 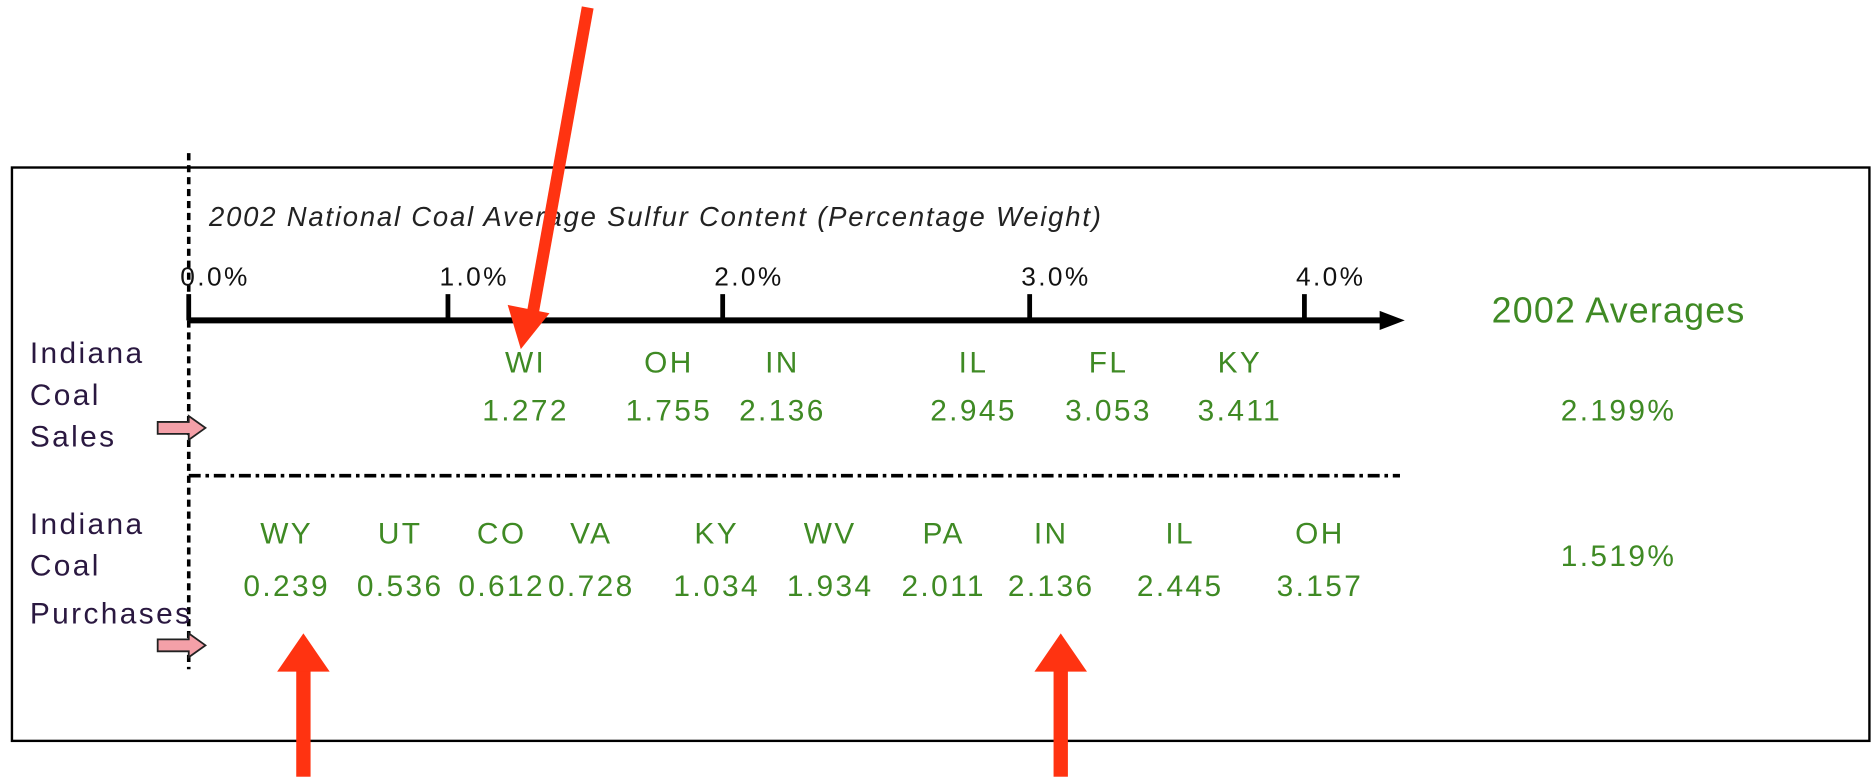 I want to click on axis-tick-label: 0.0%, so click(x=214, y=277).